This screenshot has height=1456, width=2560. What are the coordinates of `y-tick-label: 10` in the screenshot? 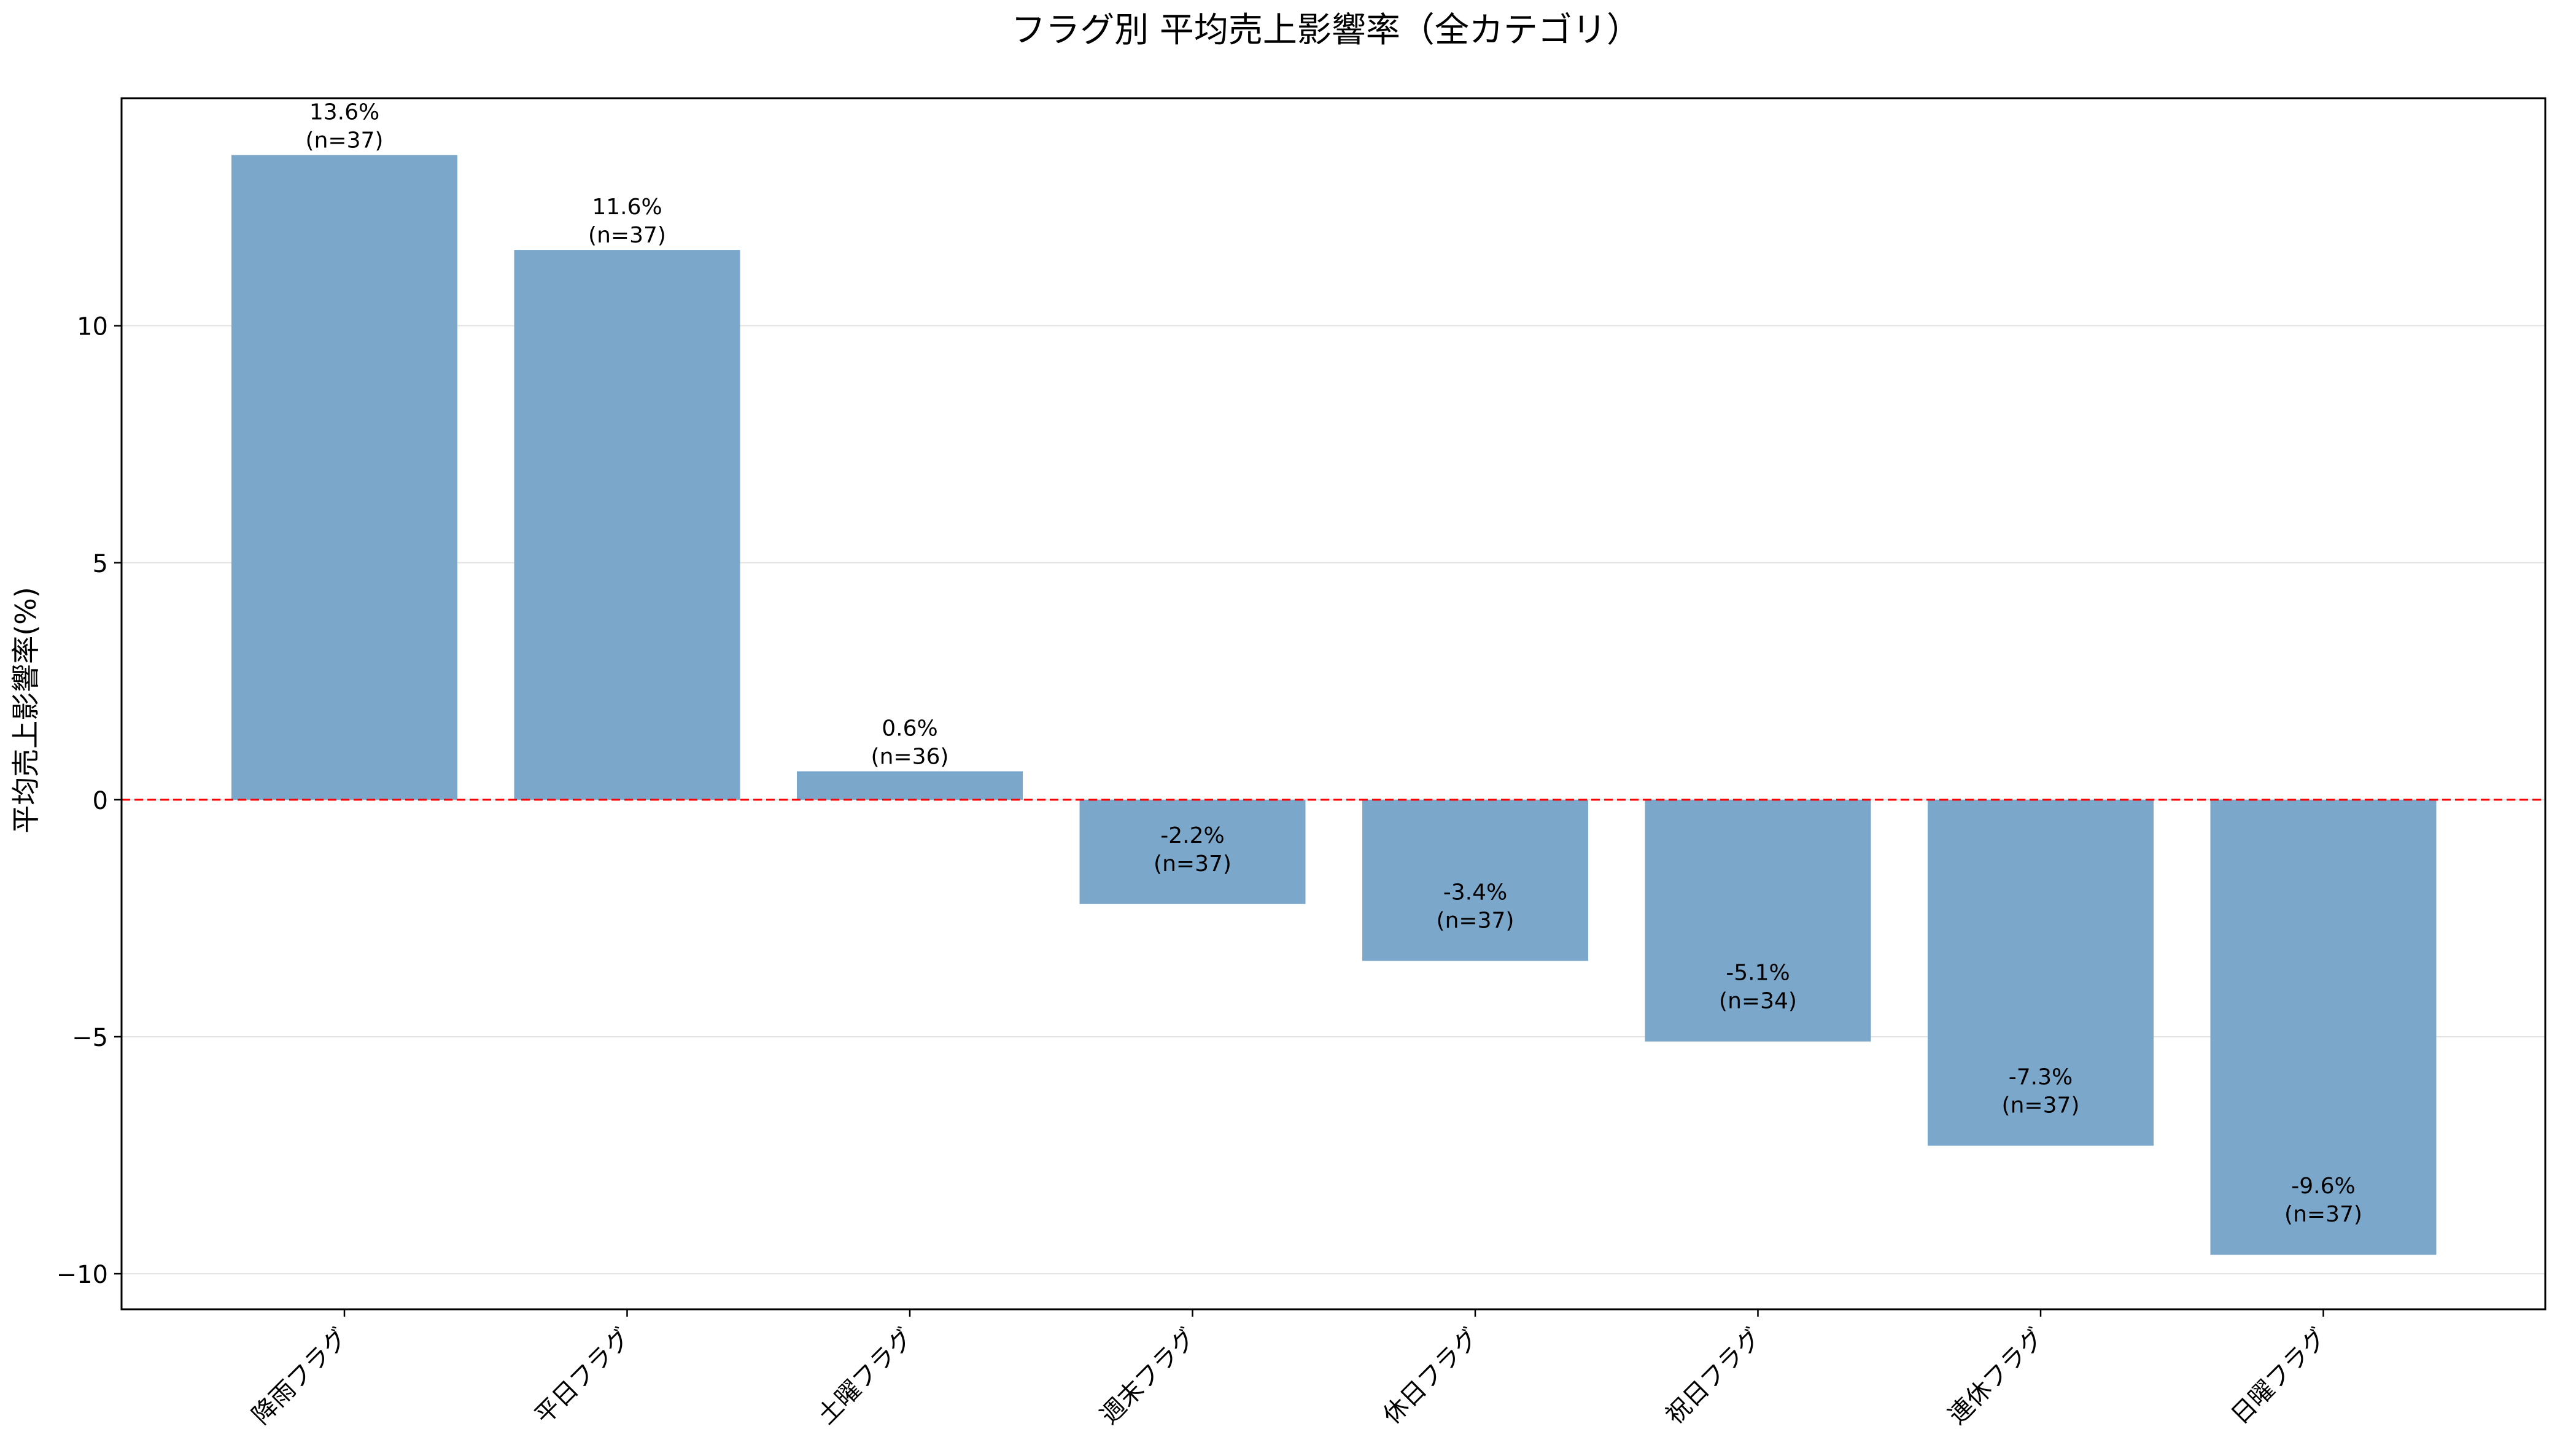 It's located at (92, 327).